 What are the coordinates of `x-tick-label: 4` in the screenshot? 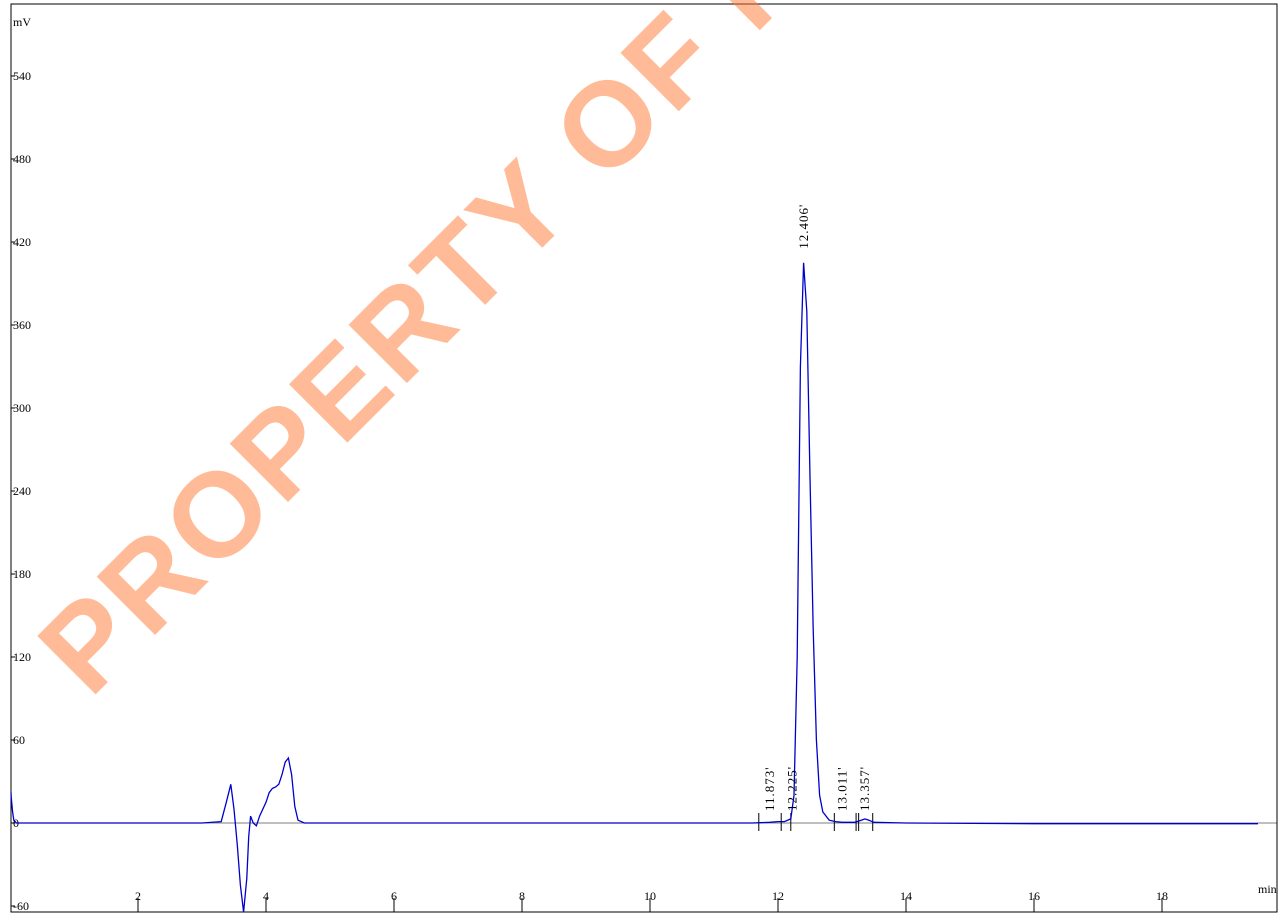 It's located at (266, 896).